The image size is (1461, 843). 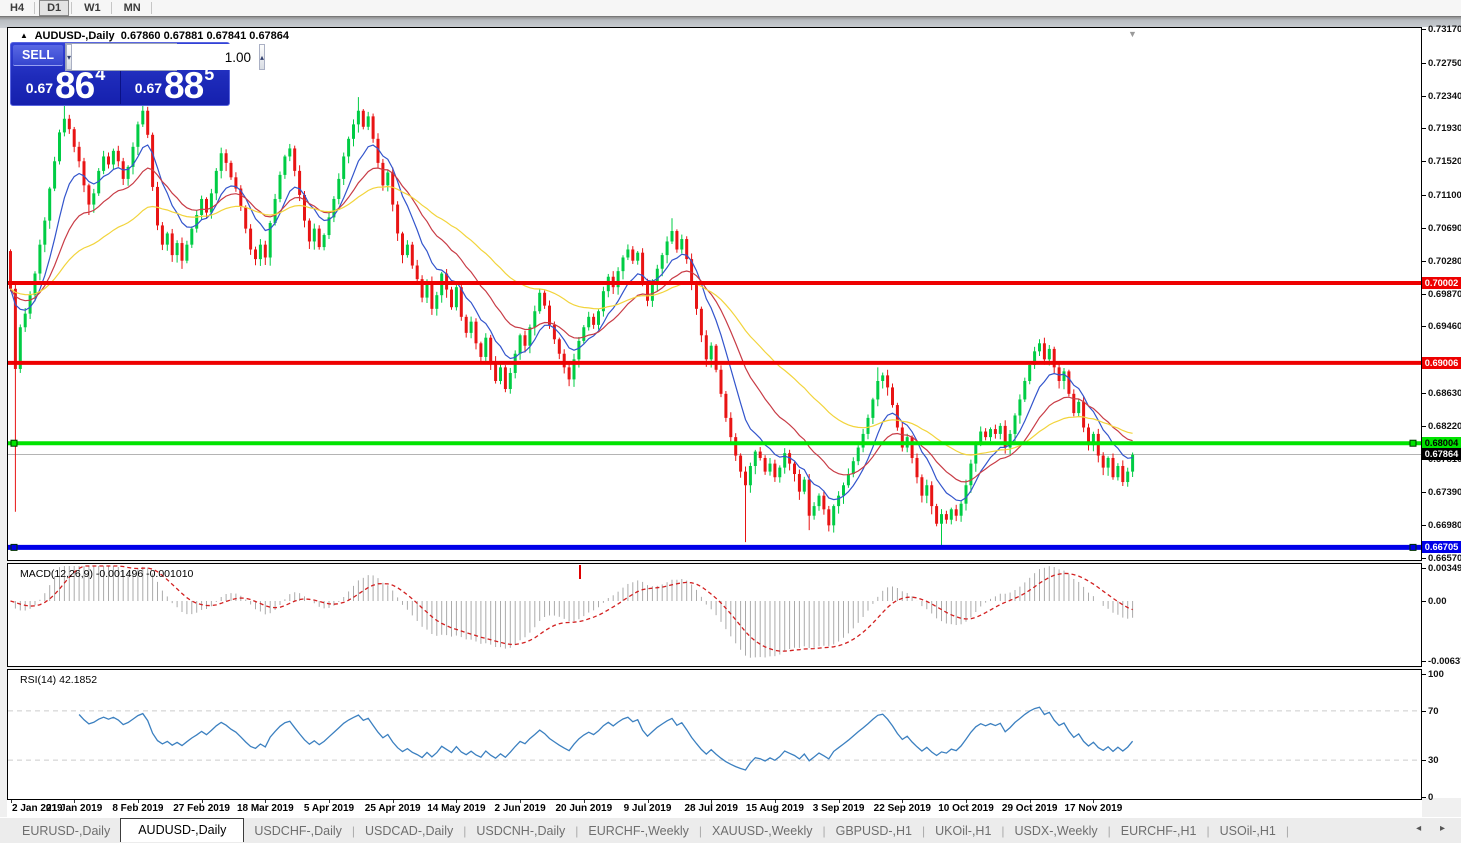 I want to click on tab-usdcnh-daily: USDCNH-,Daily, so click(x=521, y=830).